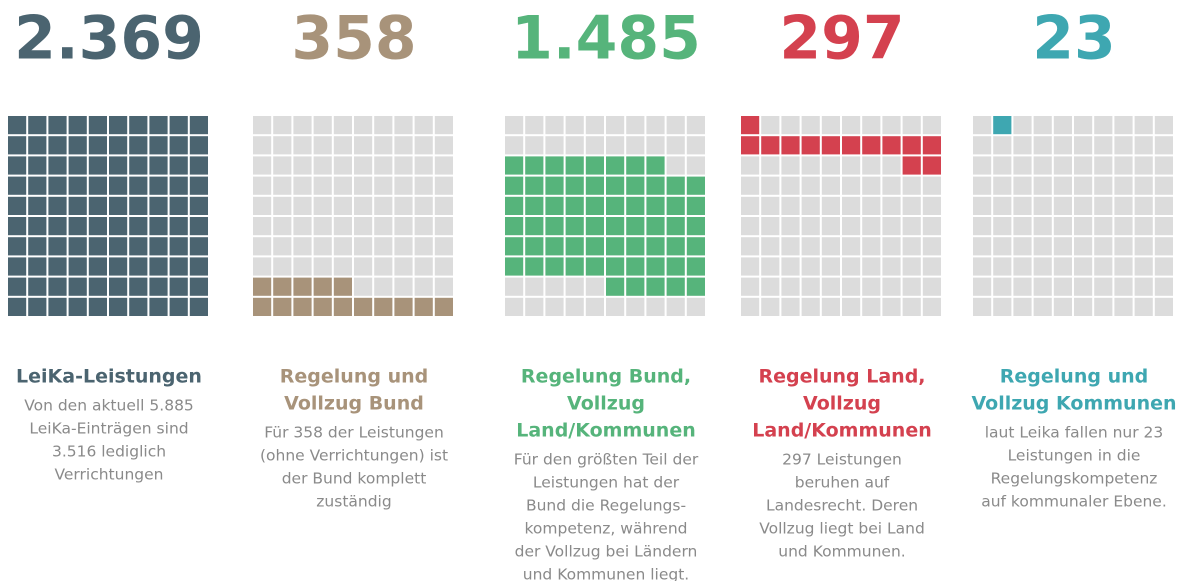 Image resolution: width=1181 pixels, height=581 pixels. What do you see at coordinates (1074, 479) in the screenshot?
I see `panel-description: Regelungskompetenz` at bounding box center [1074, 479].